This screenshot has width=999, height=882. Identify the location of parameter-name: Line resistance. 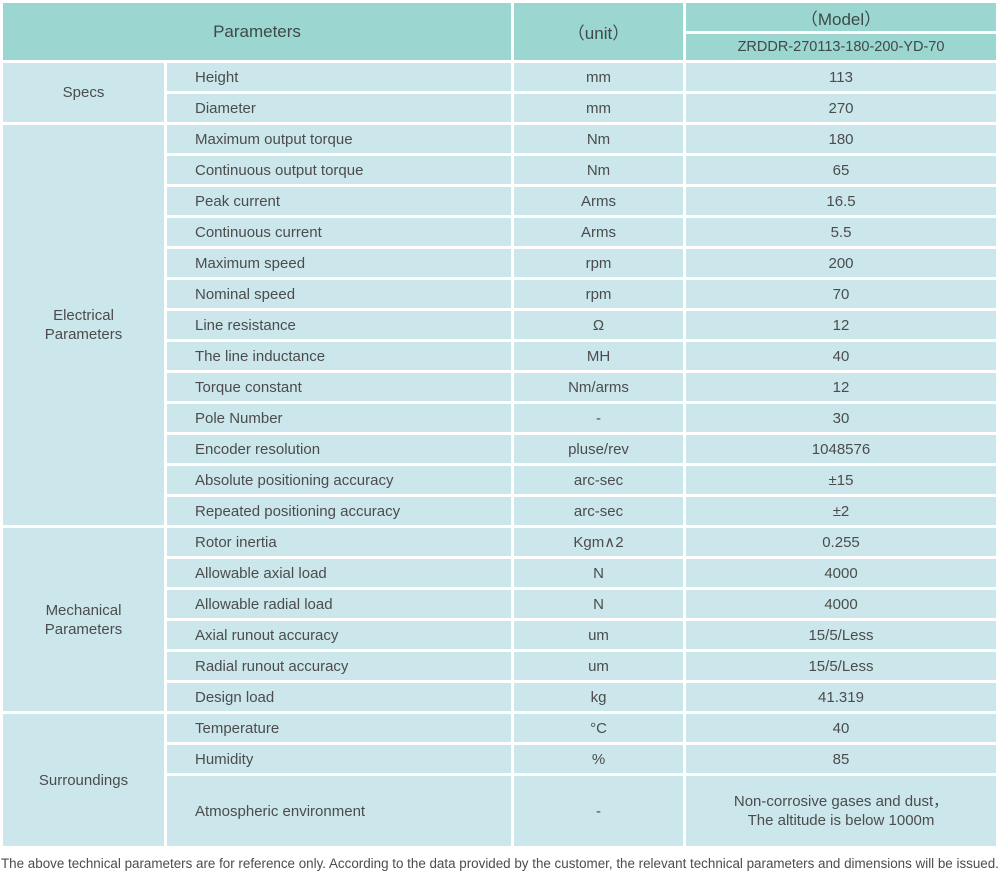
(339, 325).